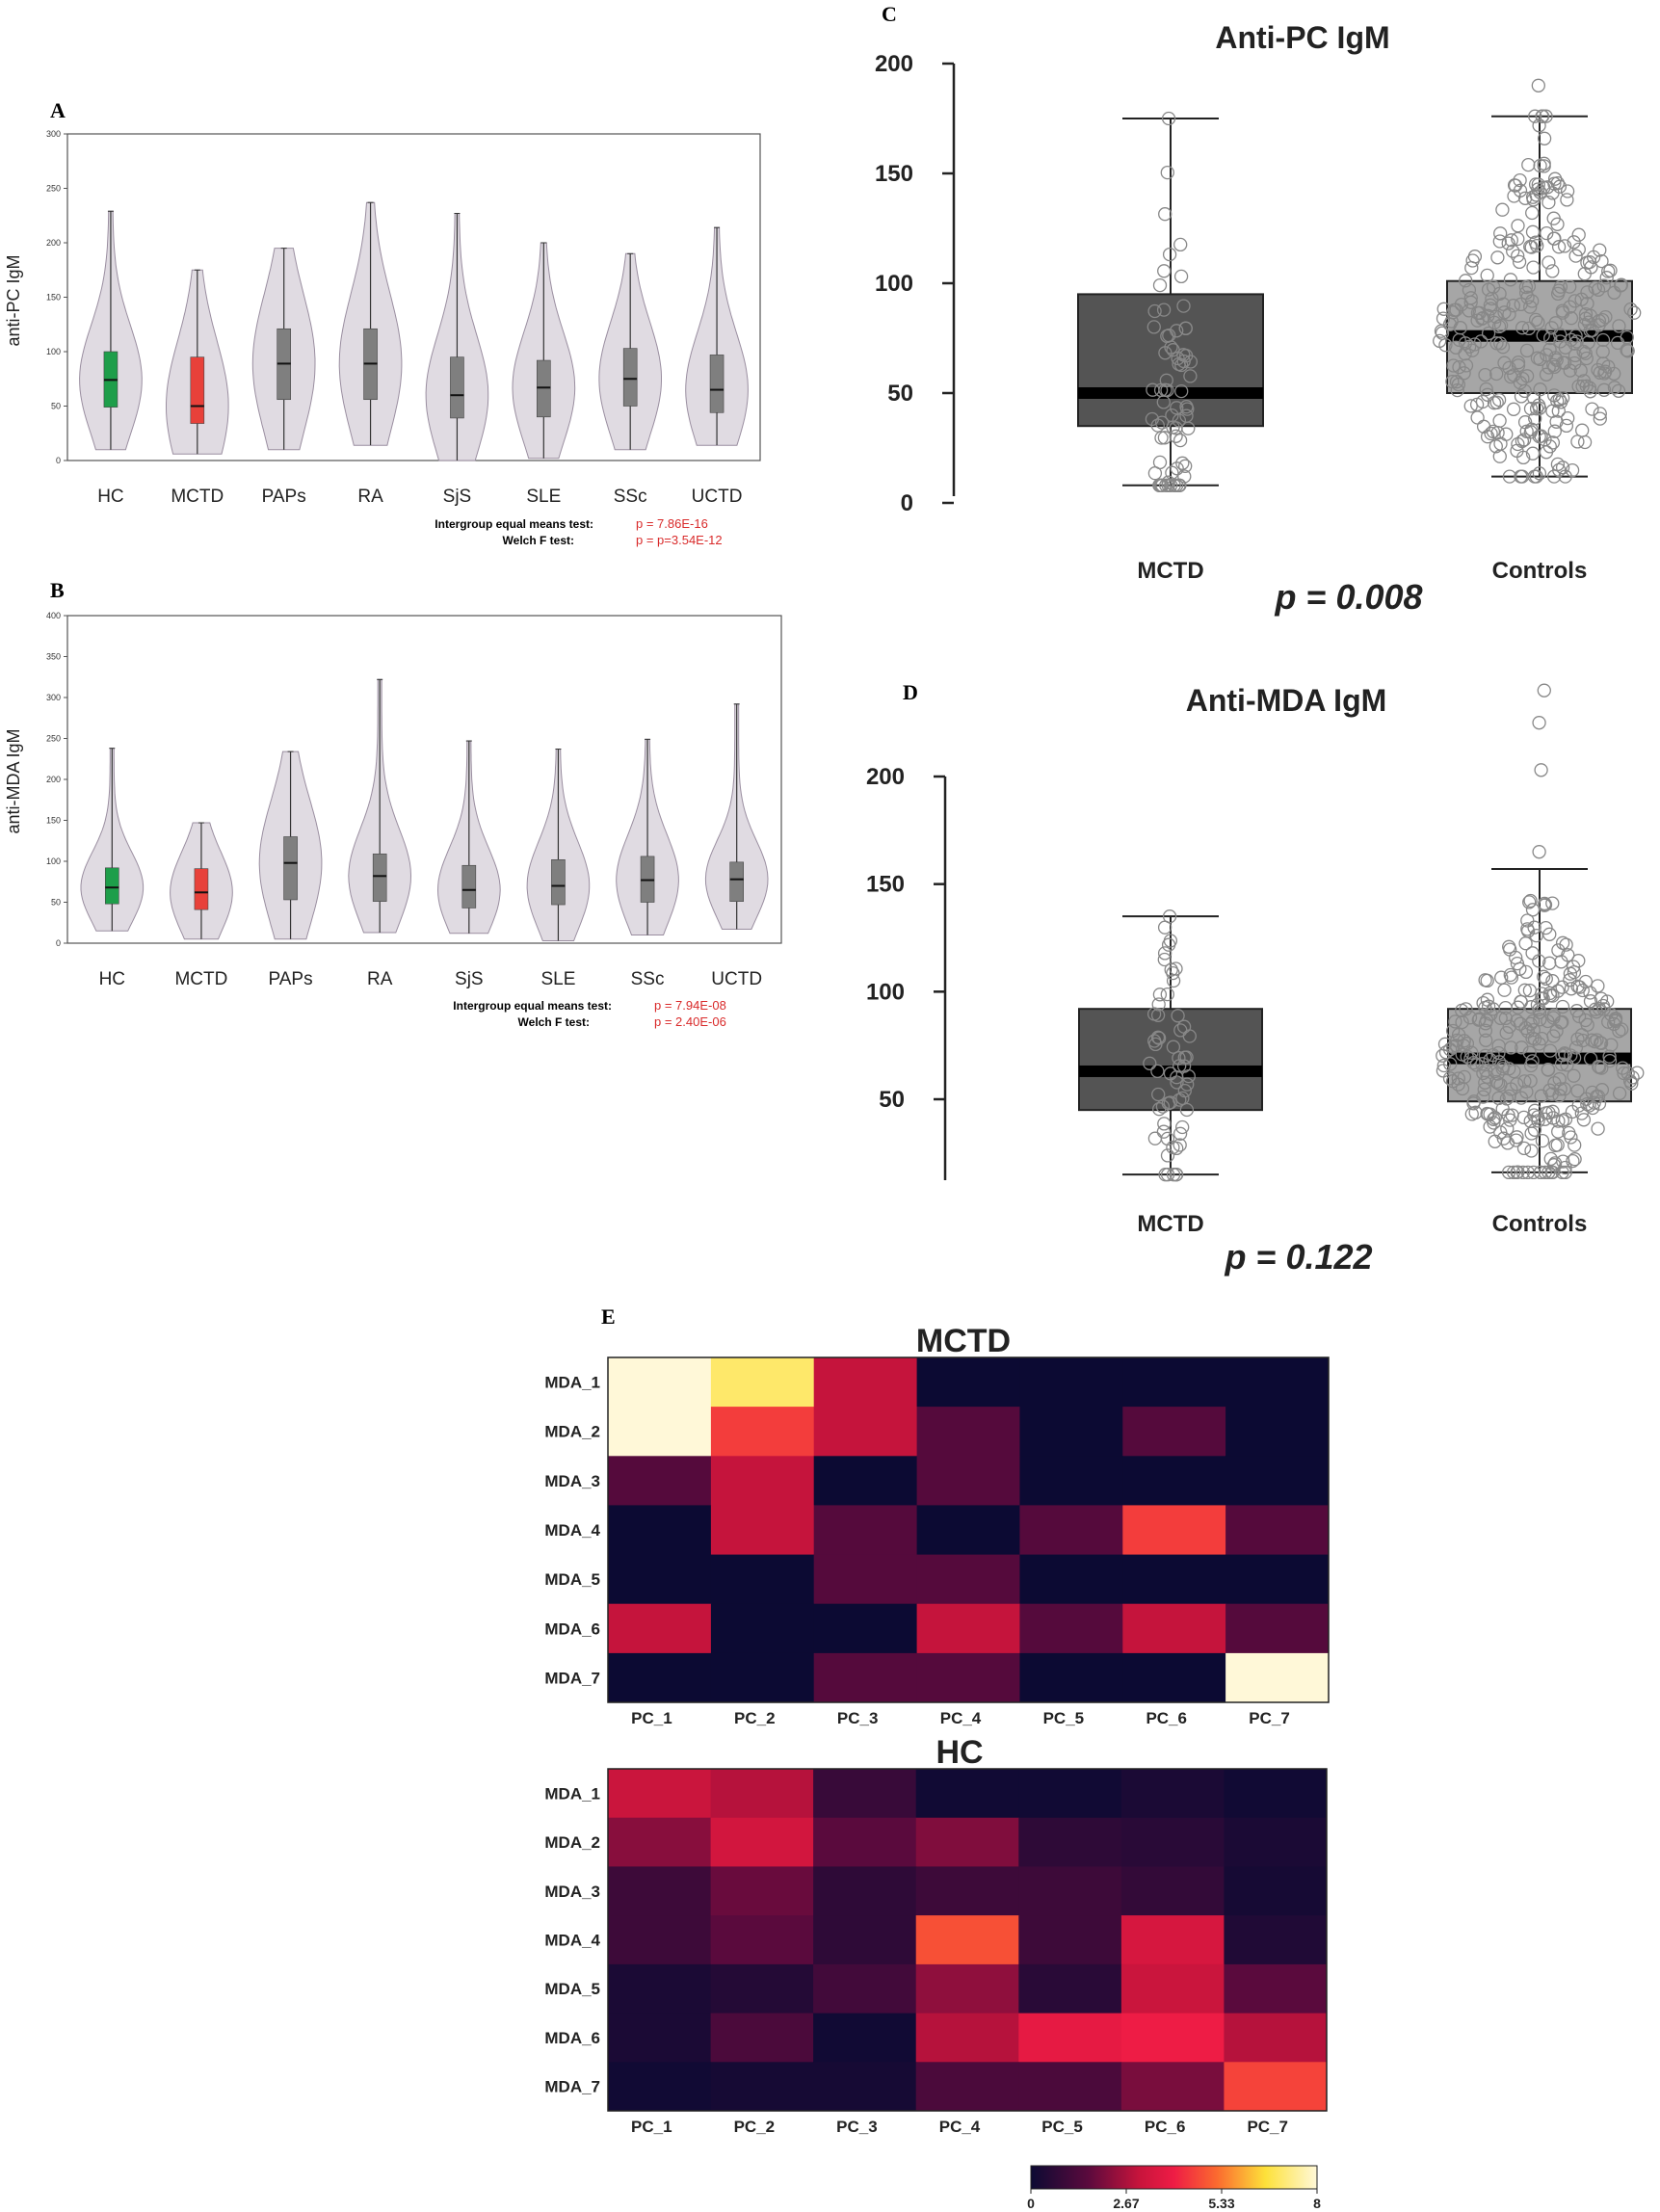  What do you see at coordinates (1302, 37) in the screenshot?
I see `panel-c-title: Anti-PC IgM` at bounding box center [1302, 37].